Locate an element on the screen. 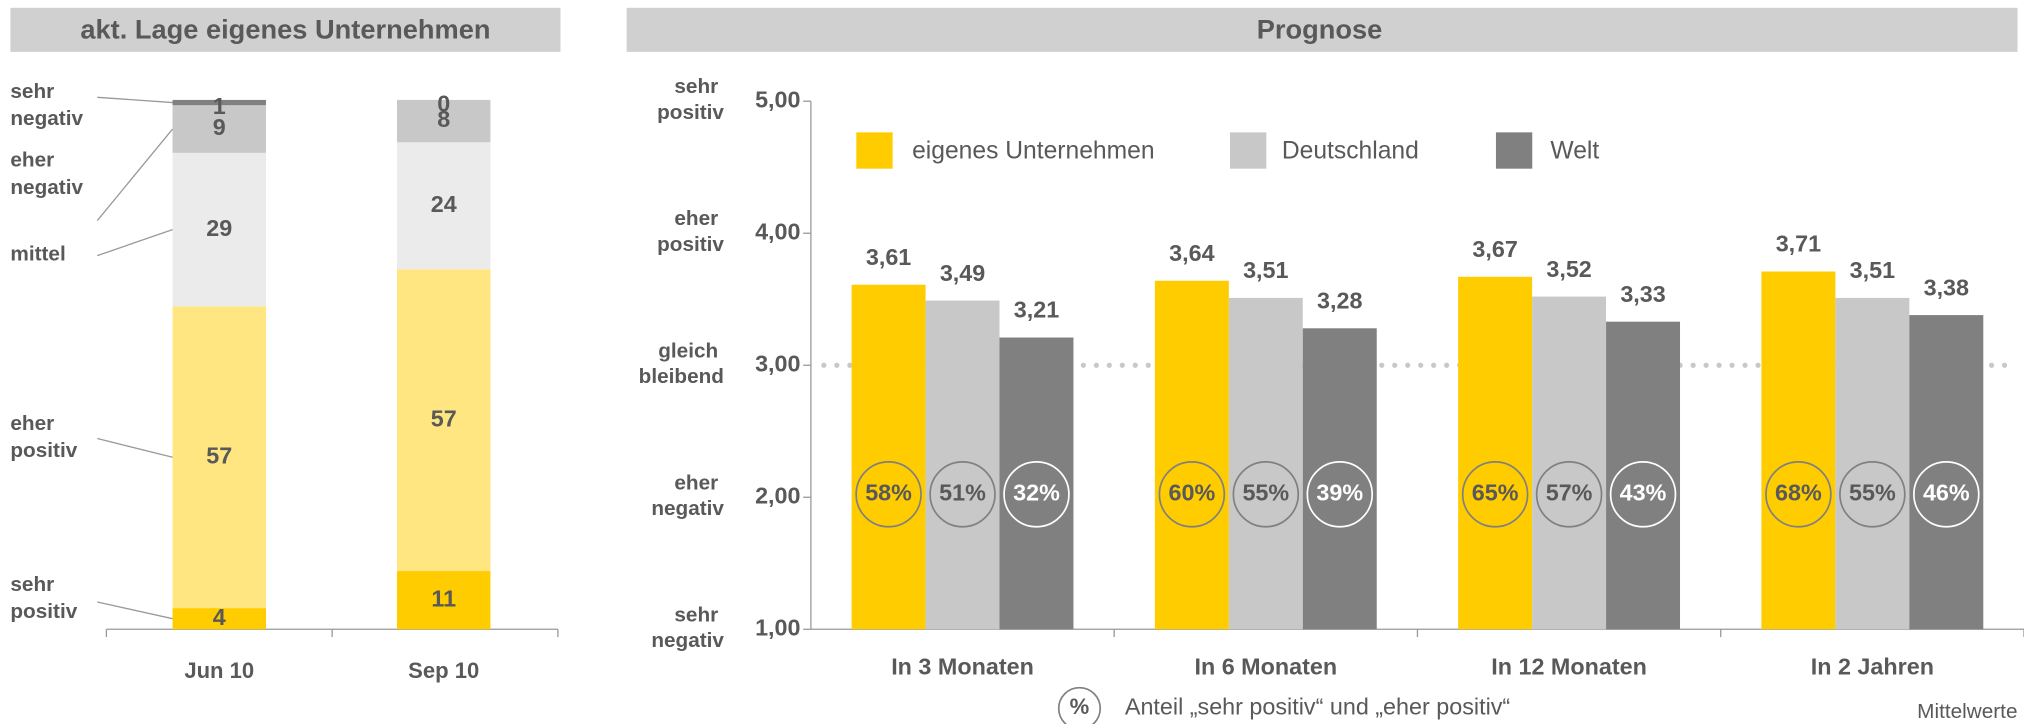 This screenshot has height=724, width=2024. data-label: 3,71 is located at coordinates (1798, 244).